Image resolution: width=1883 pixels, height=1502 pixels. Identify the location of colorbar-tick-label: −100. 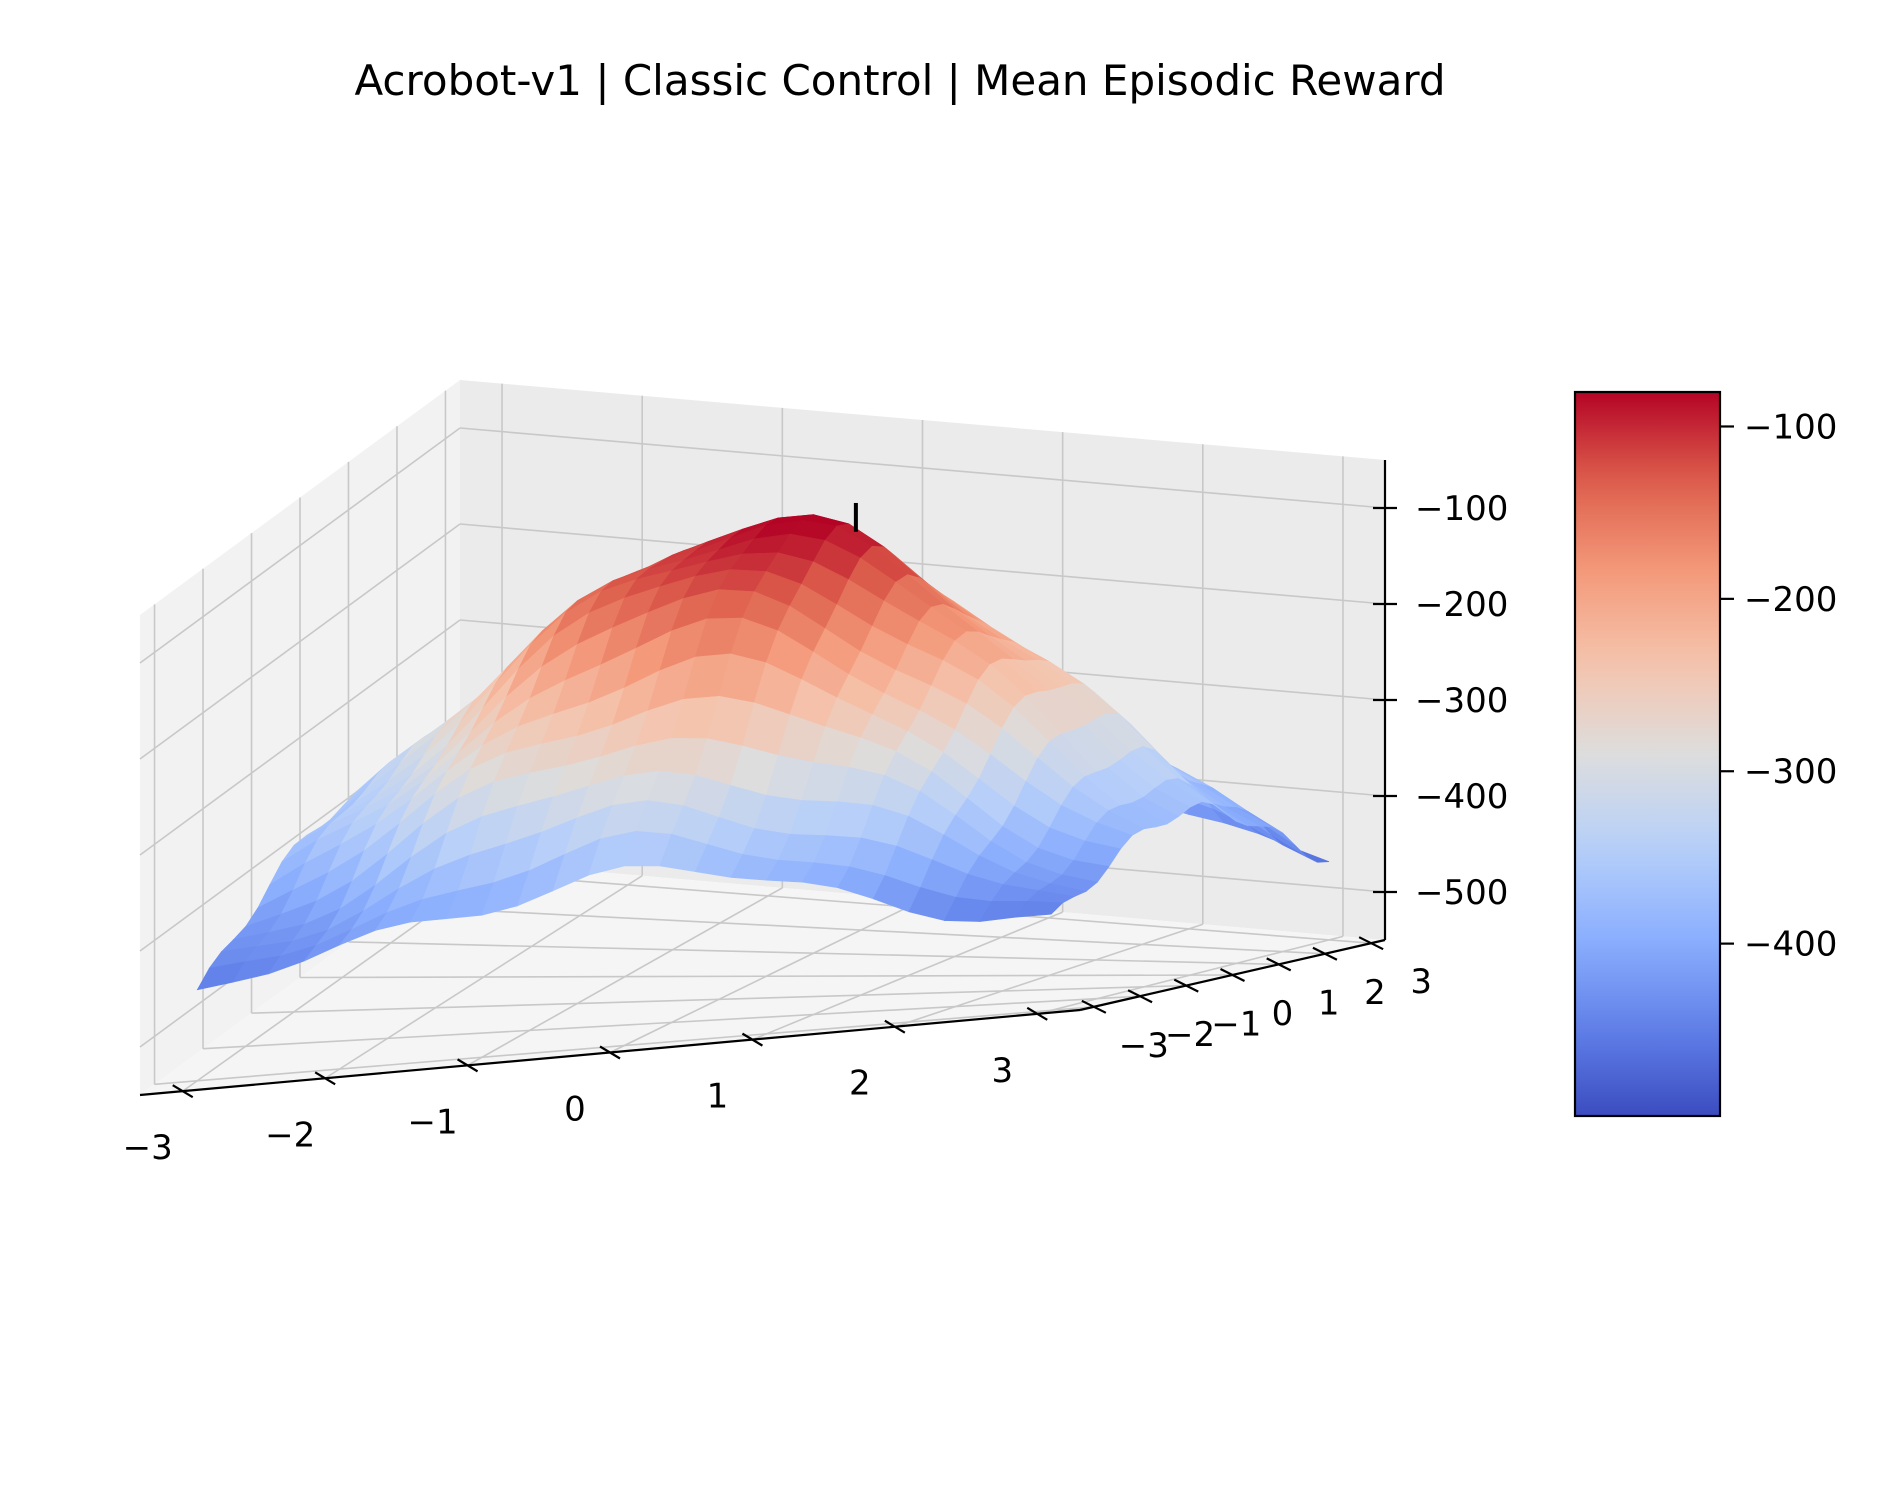
(1790, 427).